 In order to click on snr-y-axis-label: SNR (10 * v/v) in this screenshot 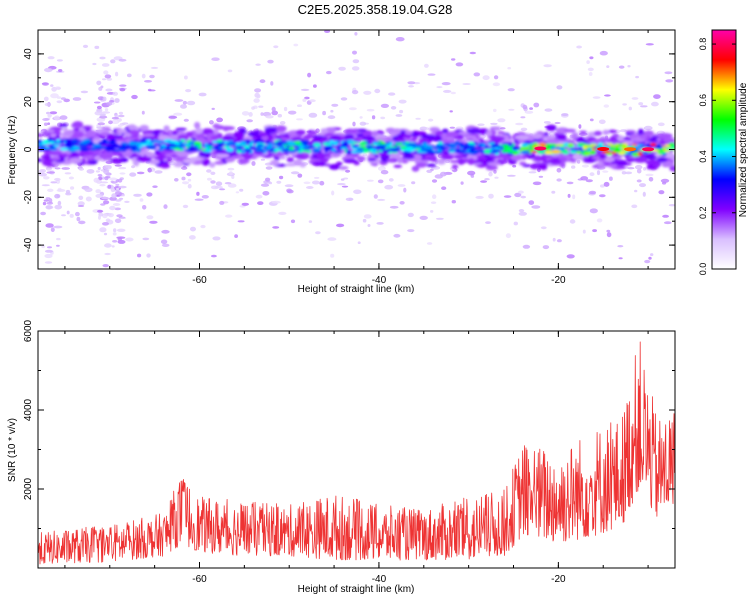, I will do `click(12, 450)`.